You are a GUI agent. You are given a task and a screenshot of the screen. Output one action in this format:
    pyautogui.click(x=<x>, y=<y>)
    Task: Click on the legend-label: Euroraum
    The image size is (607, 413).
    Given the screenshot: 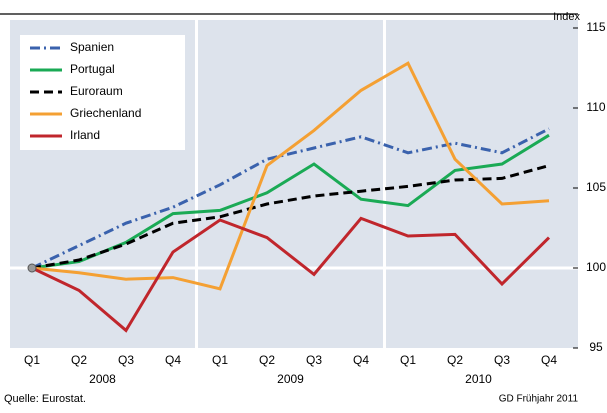 What is the action you would take?
    pyautogui.click(x=96, y=91)
    